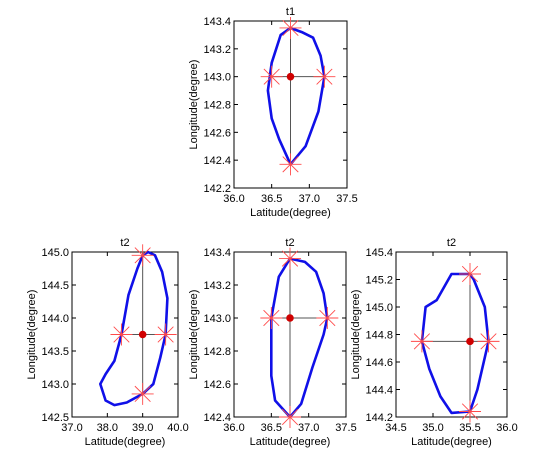 This screenshot has height=451, width=550. Describe the element at coordinates (379, 281) in the screenshot. I see `y-tick-label: 145.2` at that location.